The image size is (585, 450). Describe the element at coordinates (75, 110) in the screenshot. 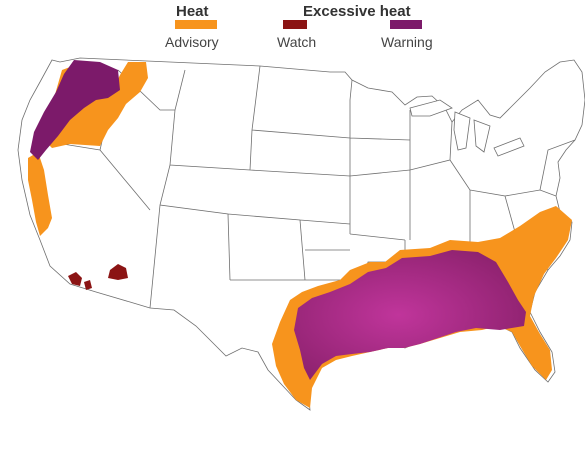

I see `warning-pnw` at that location.